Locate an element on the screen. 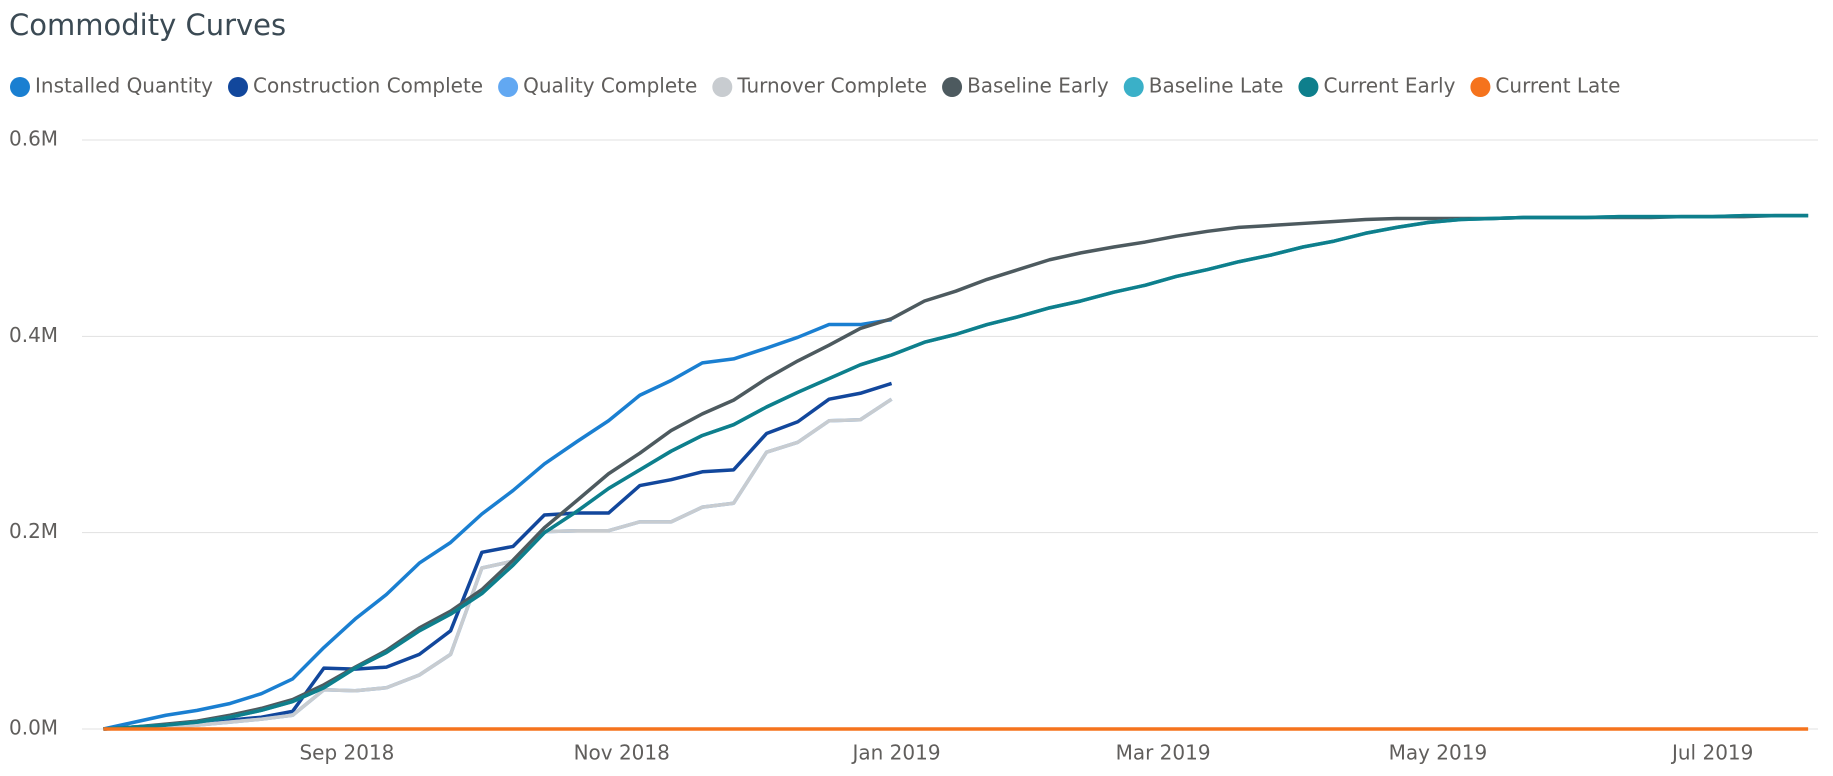  legend-label: Baseline Late is located at coordinates (1216, 86).